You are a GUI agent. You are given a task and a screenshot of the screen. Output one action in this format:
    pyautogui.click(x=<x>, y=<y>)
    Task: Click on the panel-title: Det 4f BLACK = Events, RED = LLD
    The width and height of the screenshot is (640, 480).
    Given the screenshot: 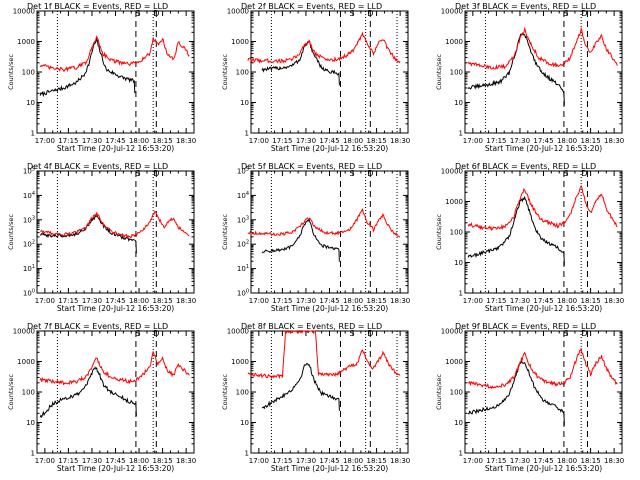 What is the action you would take?
    pyautogui.click(x=97, y=166)
    